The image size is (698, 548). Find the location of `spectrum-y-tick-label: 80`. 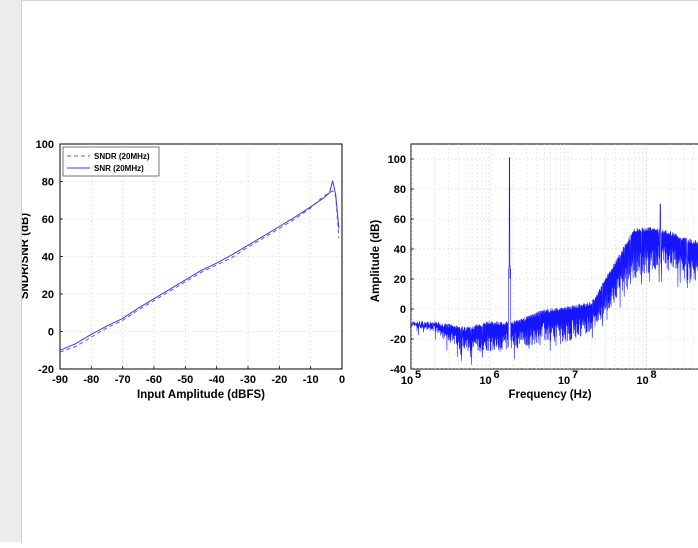

spectrum-y-tick-label: 80 is located at coordinates (400, 190).